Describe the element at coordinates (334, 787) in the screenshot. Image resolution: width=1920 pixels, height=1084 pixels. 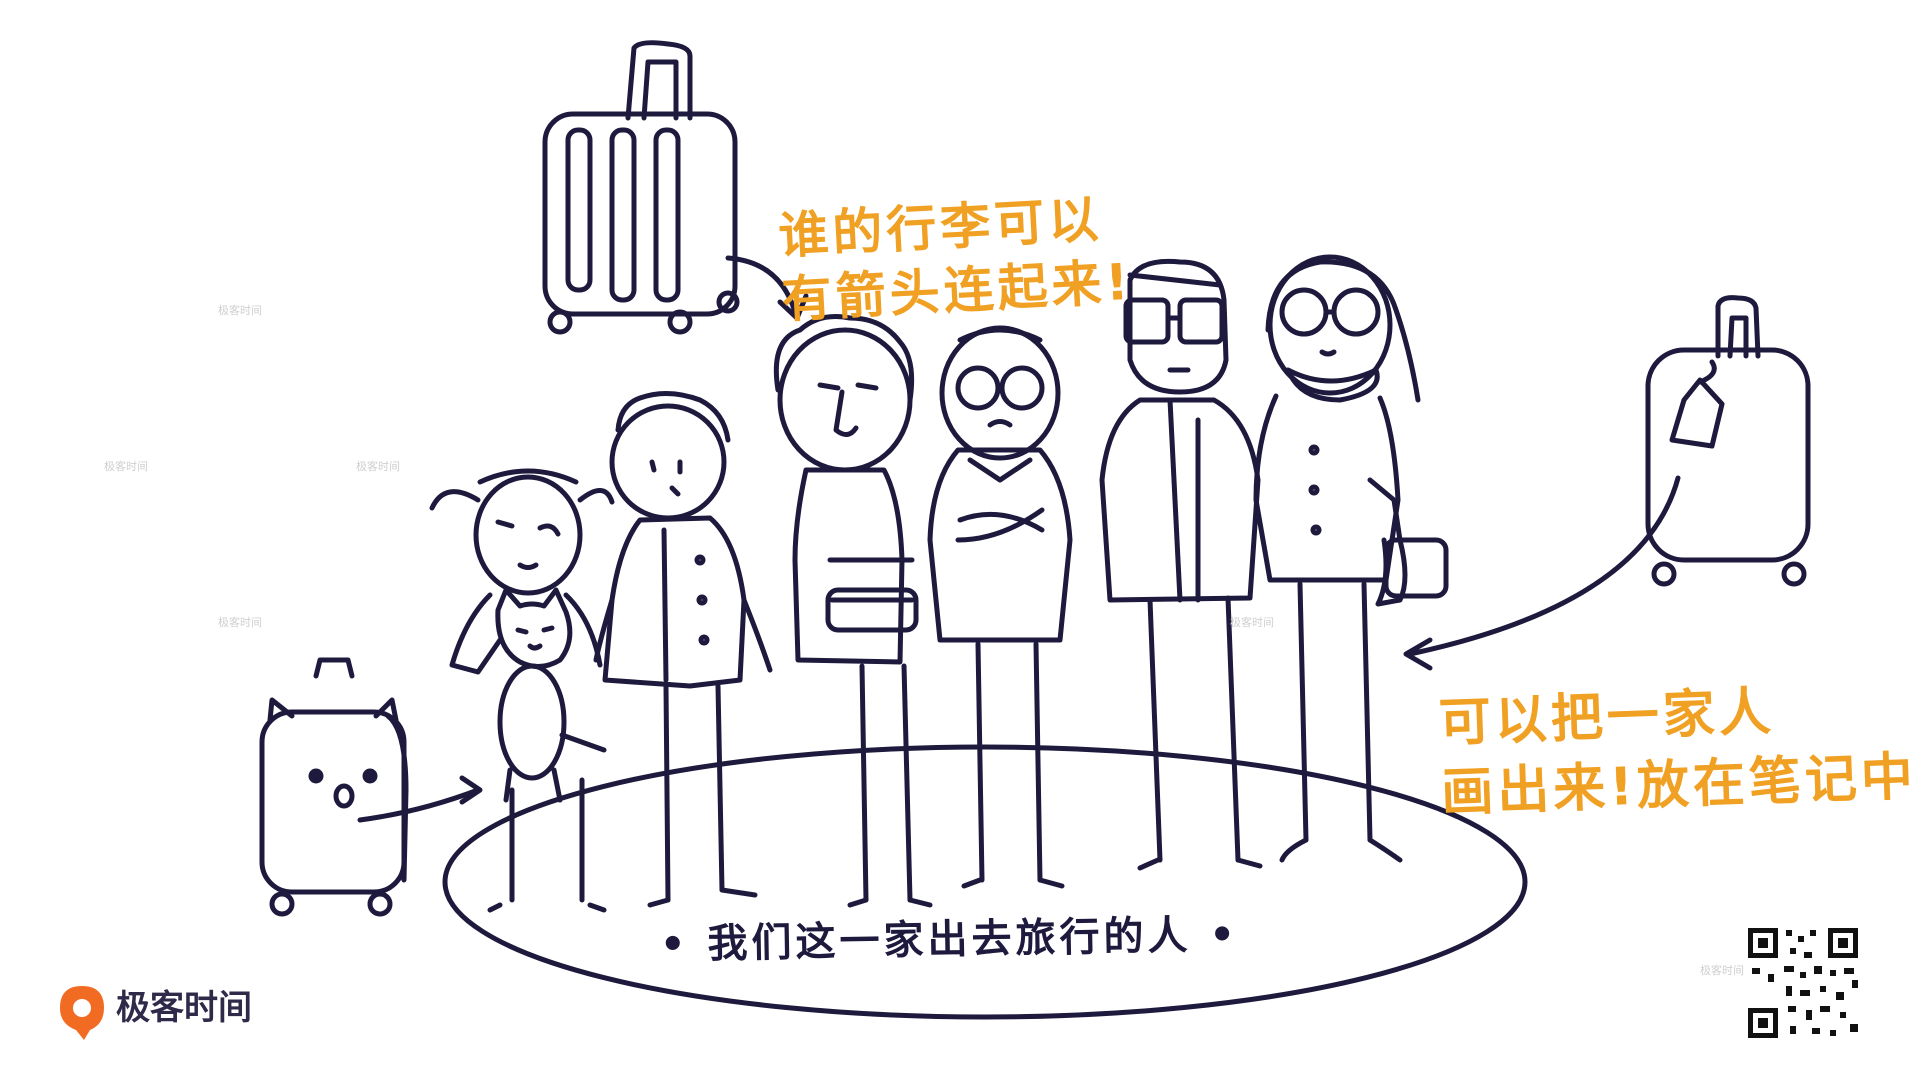
I see `dog-suitcase-icon` at that location.